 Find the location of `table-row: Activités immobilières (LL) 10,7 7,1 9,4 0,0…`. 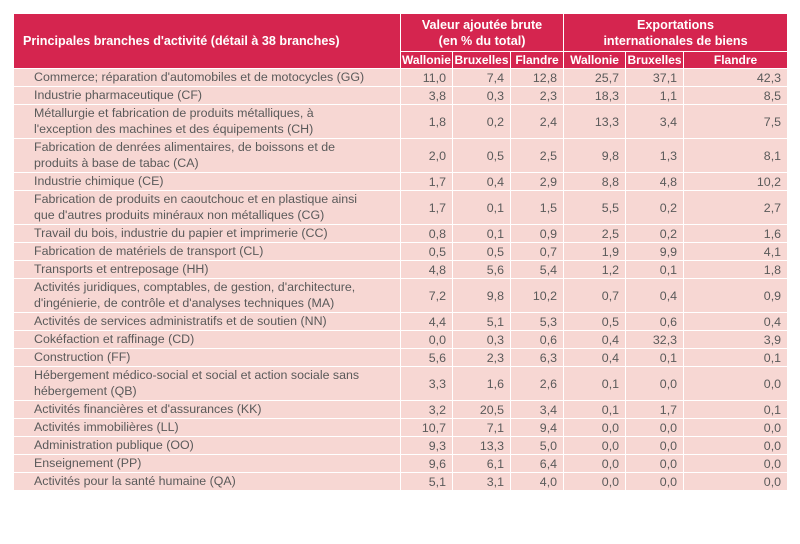

table-row: Activités immobilières (LL) 10,7 7,1 9,4 0,0… is located at coordinates (401, 427).